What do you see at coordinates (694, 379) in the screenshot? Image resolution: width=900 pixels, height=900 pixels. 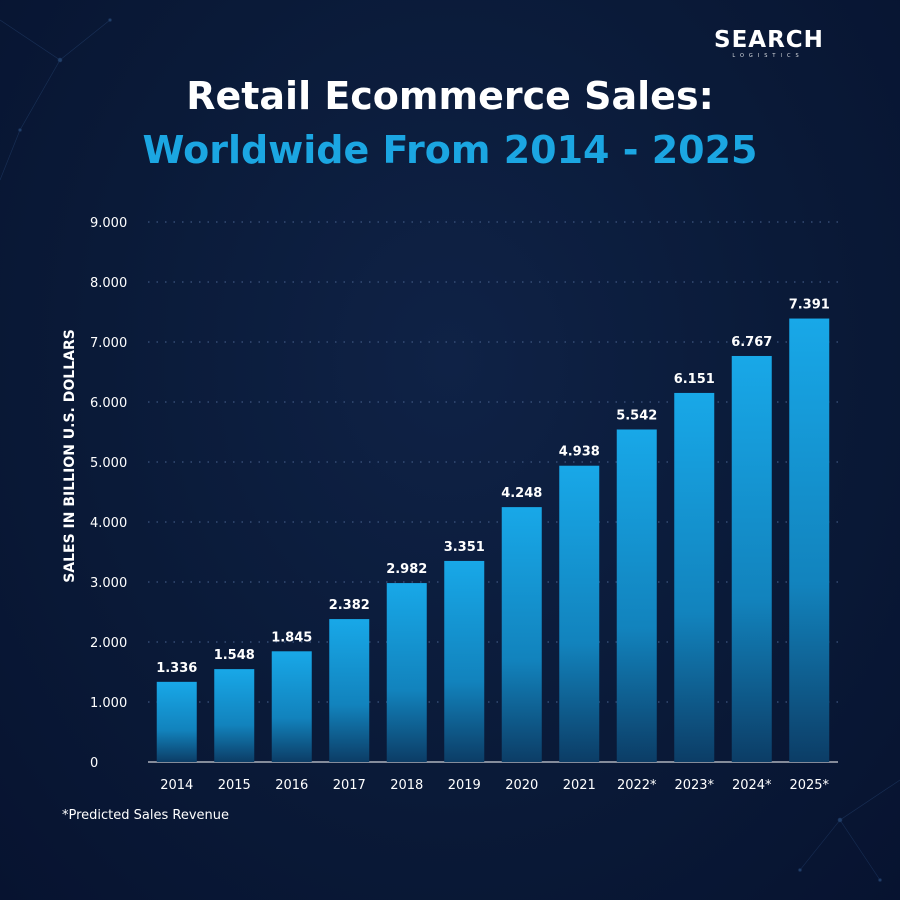 I see `bar-value-label: 6.151` at bounding box center [694, 379].